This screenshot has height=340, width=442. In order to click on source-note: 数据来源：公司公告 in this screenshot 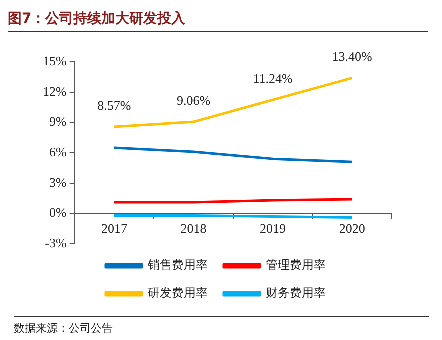, I will do `click(221, 326)`.